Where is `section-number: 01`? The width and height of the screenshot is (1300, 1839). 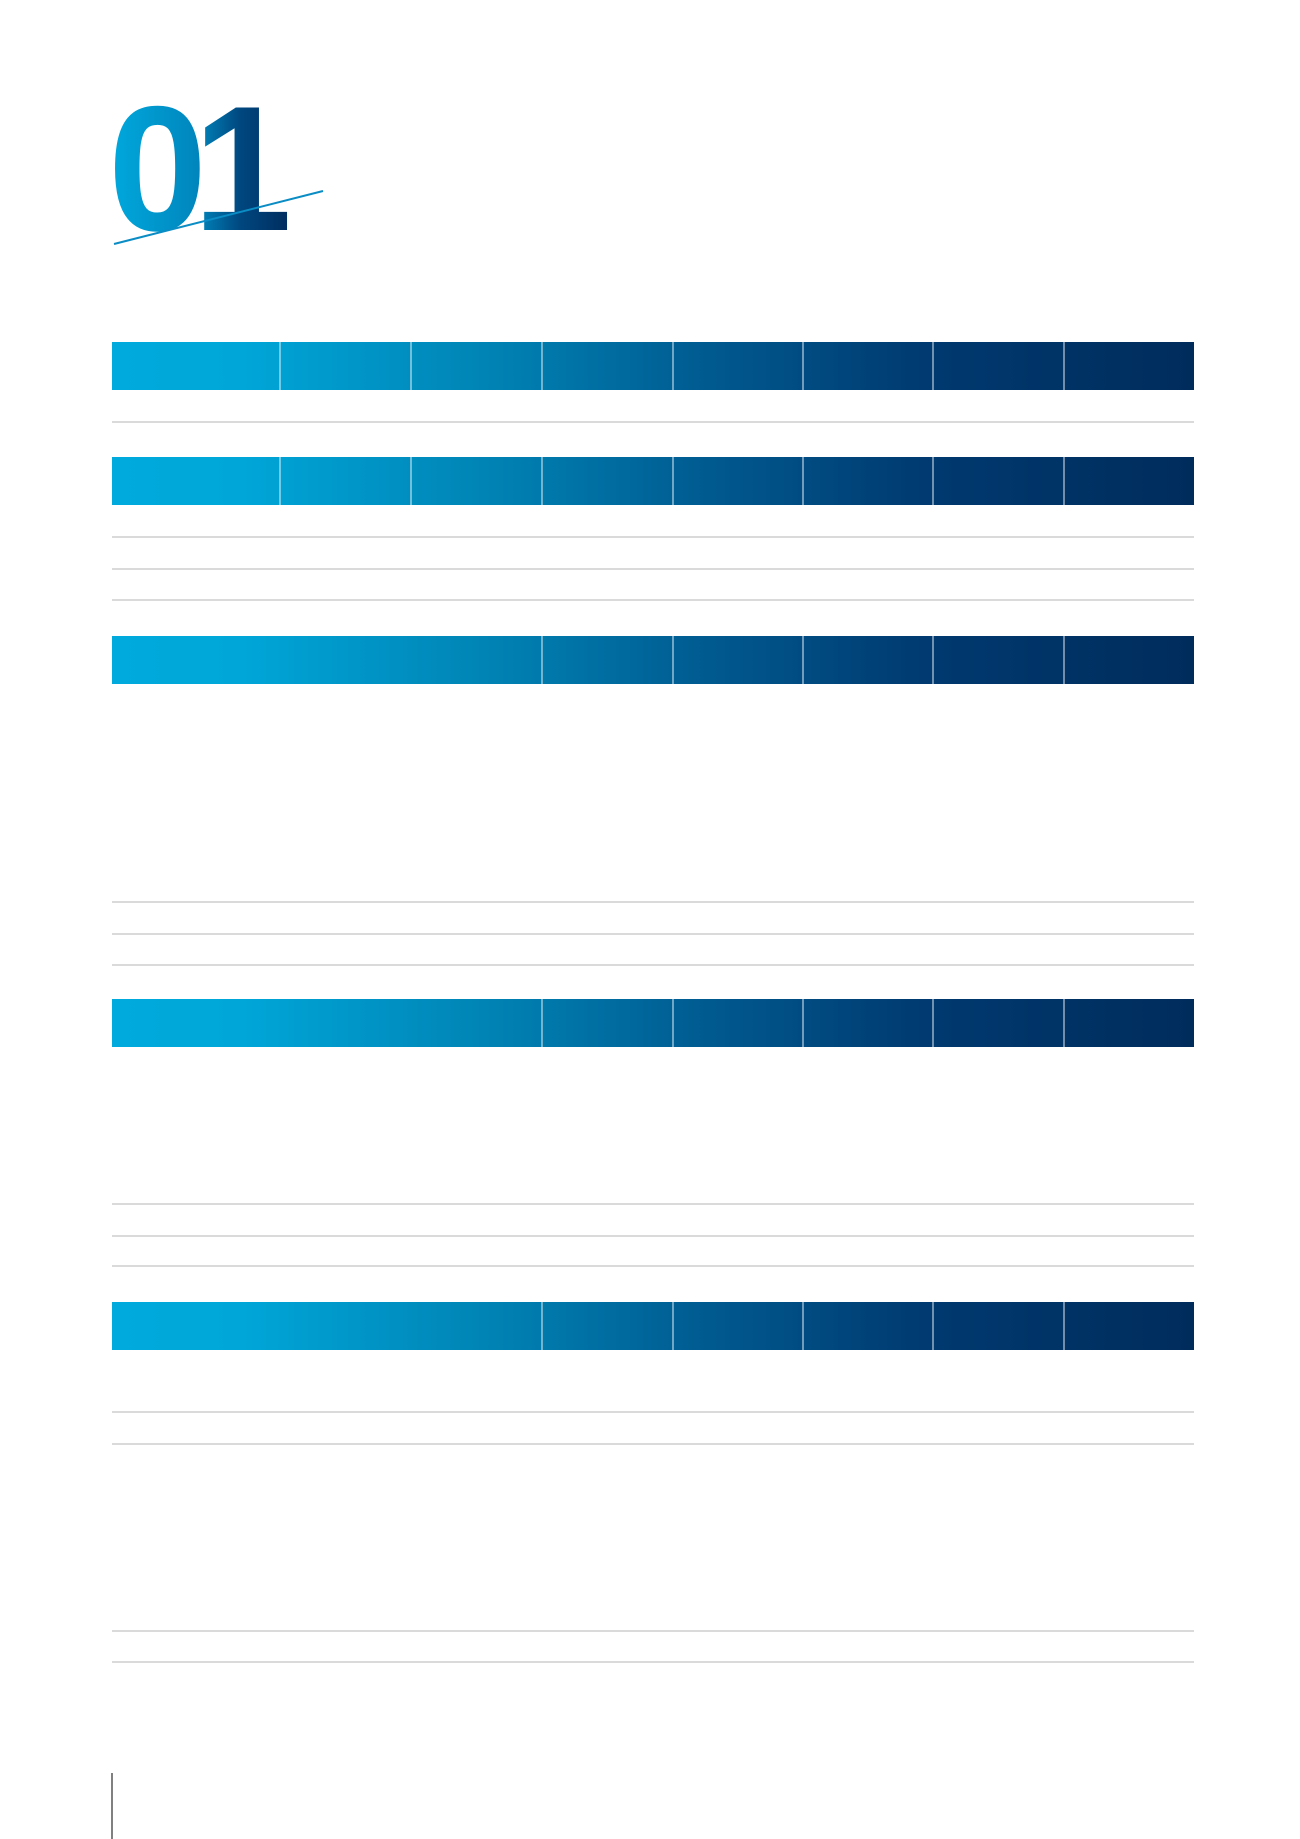 section-number: 01 is located at coordinates (198, 168).